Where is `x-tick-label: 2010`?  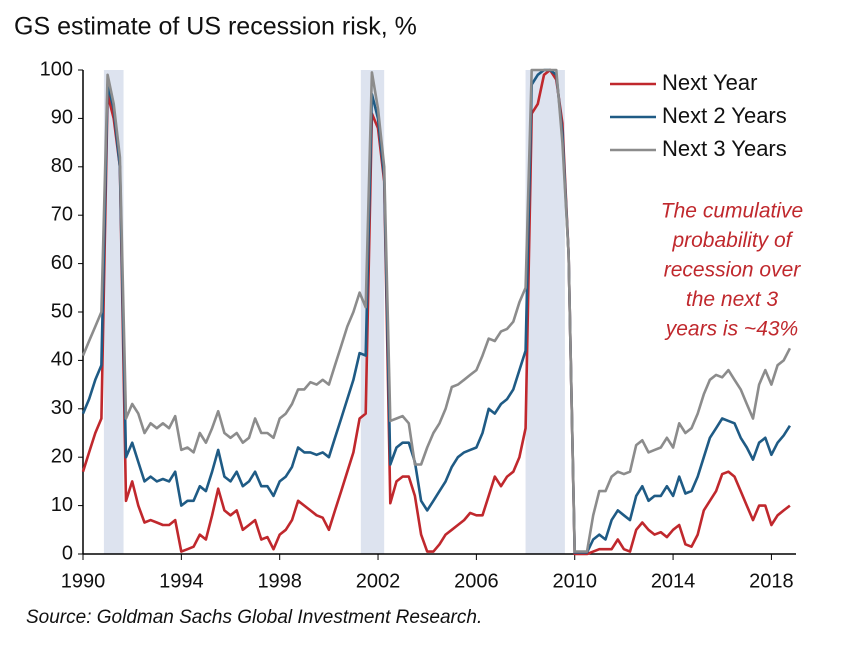 x-tick-label: 2010 is located at coordinates (574, 581).